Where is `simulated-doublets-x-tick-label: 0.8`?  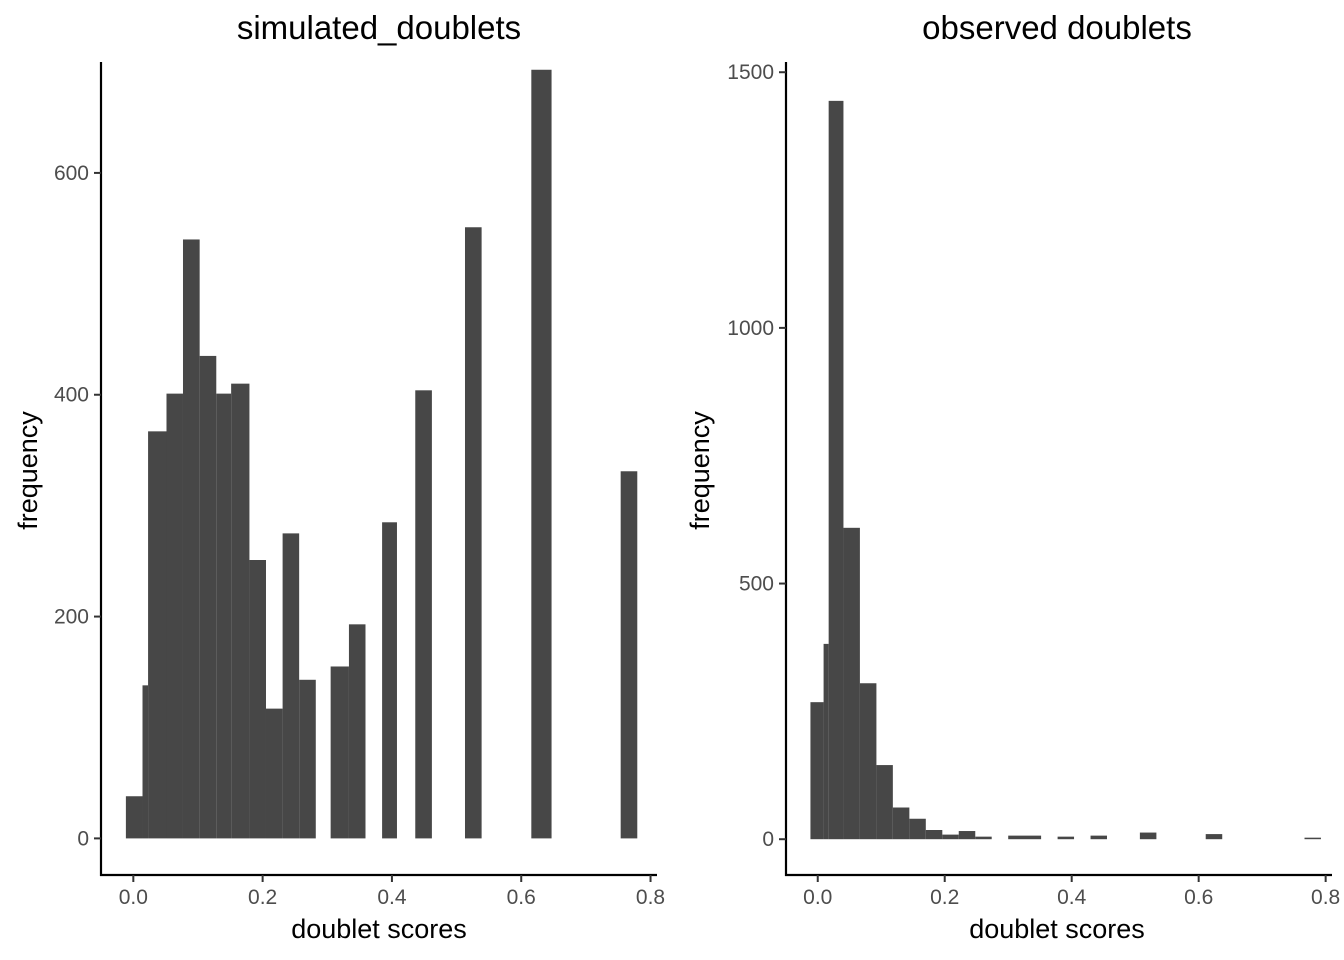 simulated-doublets-x-tick-label: 0.8 is located at coordinates (650, 897).